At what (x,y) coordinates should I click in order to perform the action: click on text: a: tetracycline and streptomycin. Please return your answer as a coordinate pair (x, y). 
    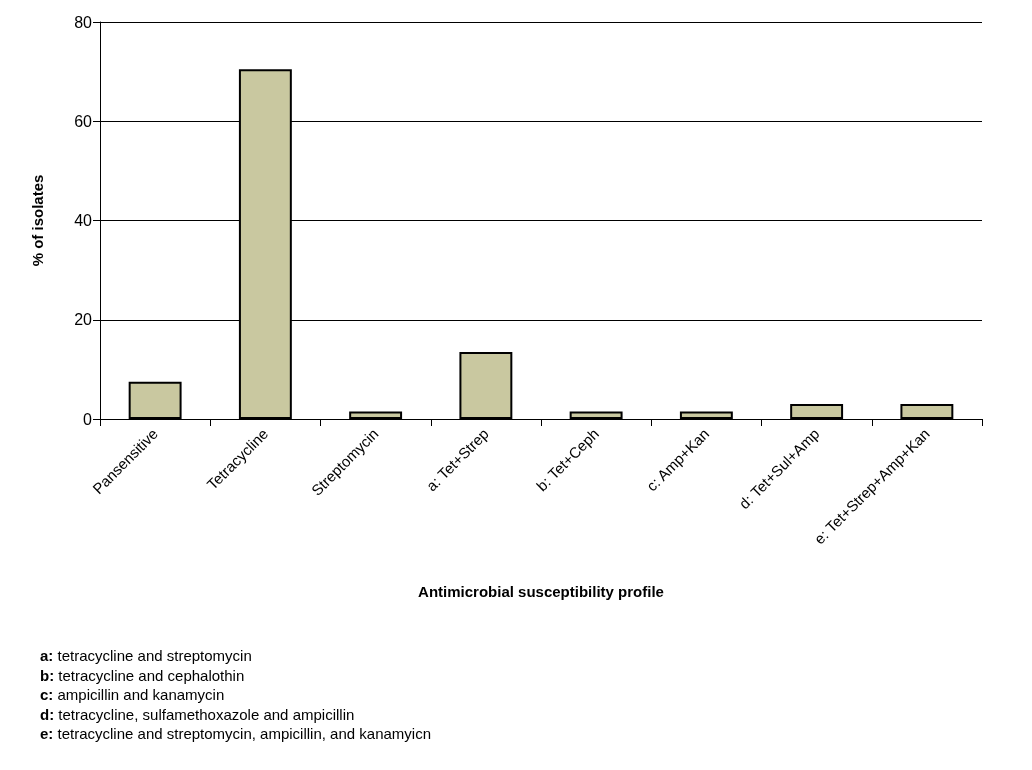
    Looking at the image, I should click on (146, 656).